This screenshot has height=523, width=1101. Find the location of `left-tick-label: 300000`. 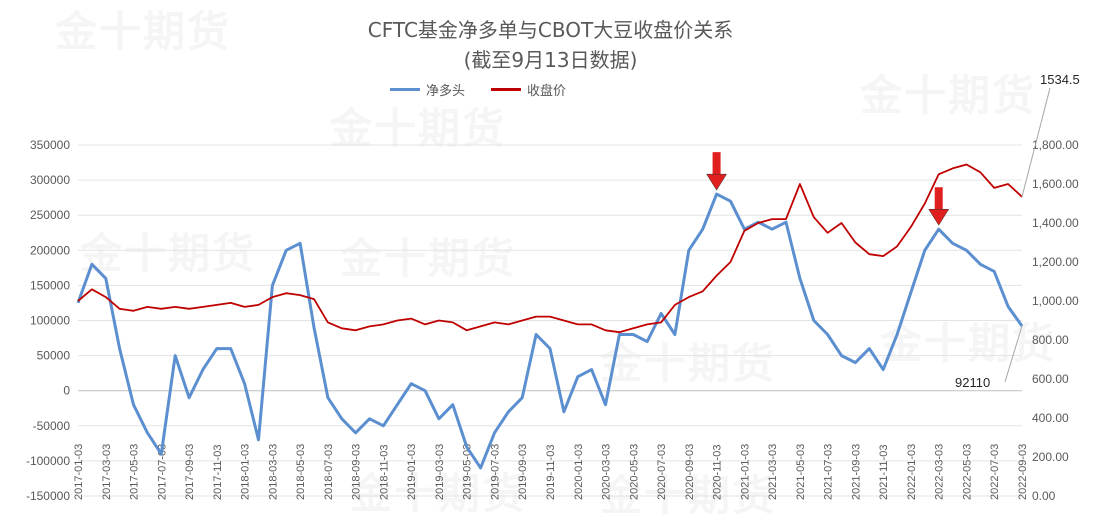

left-tick-label: 300000 is located at coordinates (50, 180).